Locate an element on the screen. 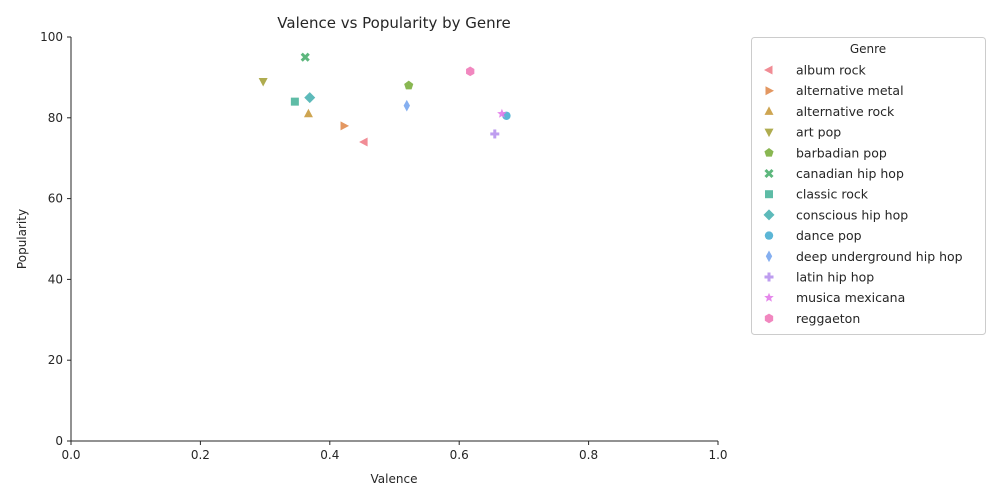 This screenshot has width=1000, height=500. legend-item: album rock is located at coordinates (815, 70).